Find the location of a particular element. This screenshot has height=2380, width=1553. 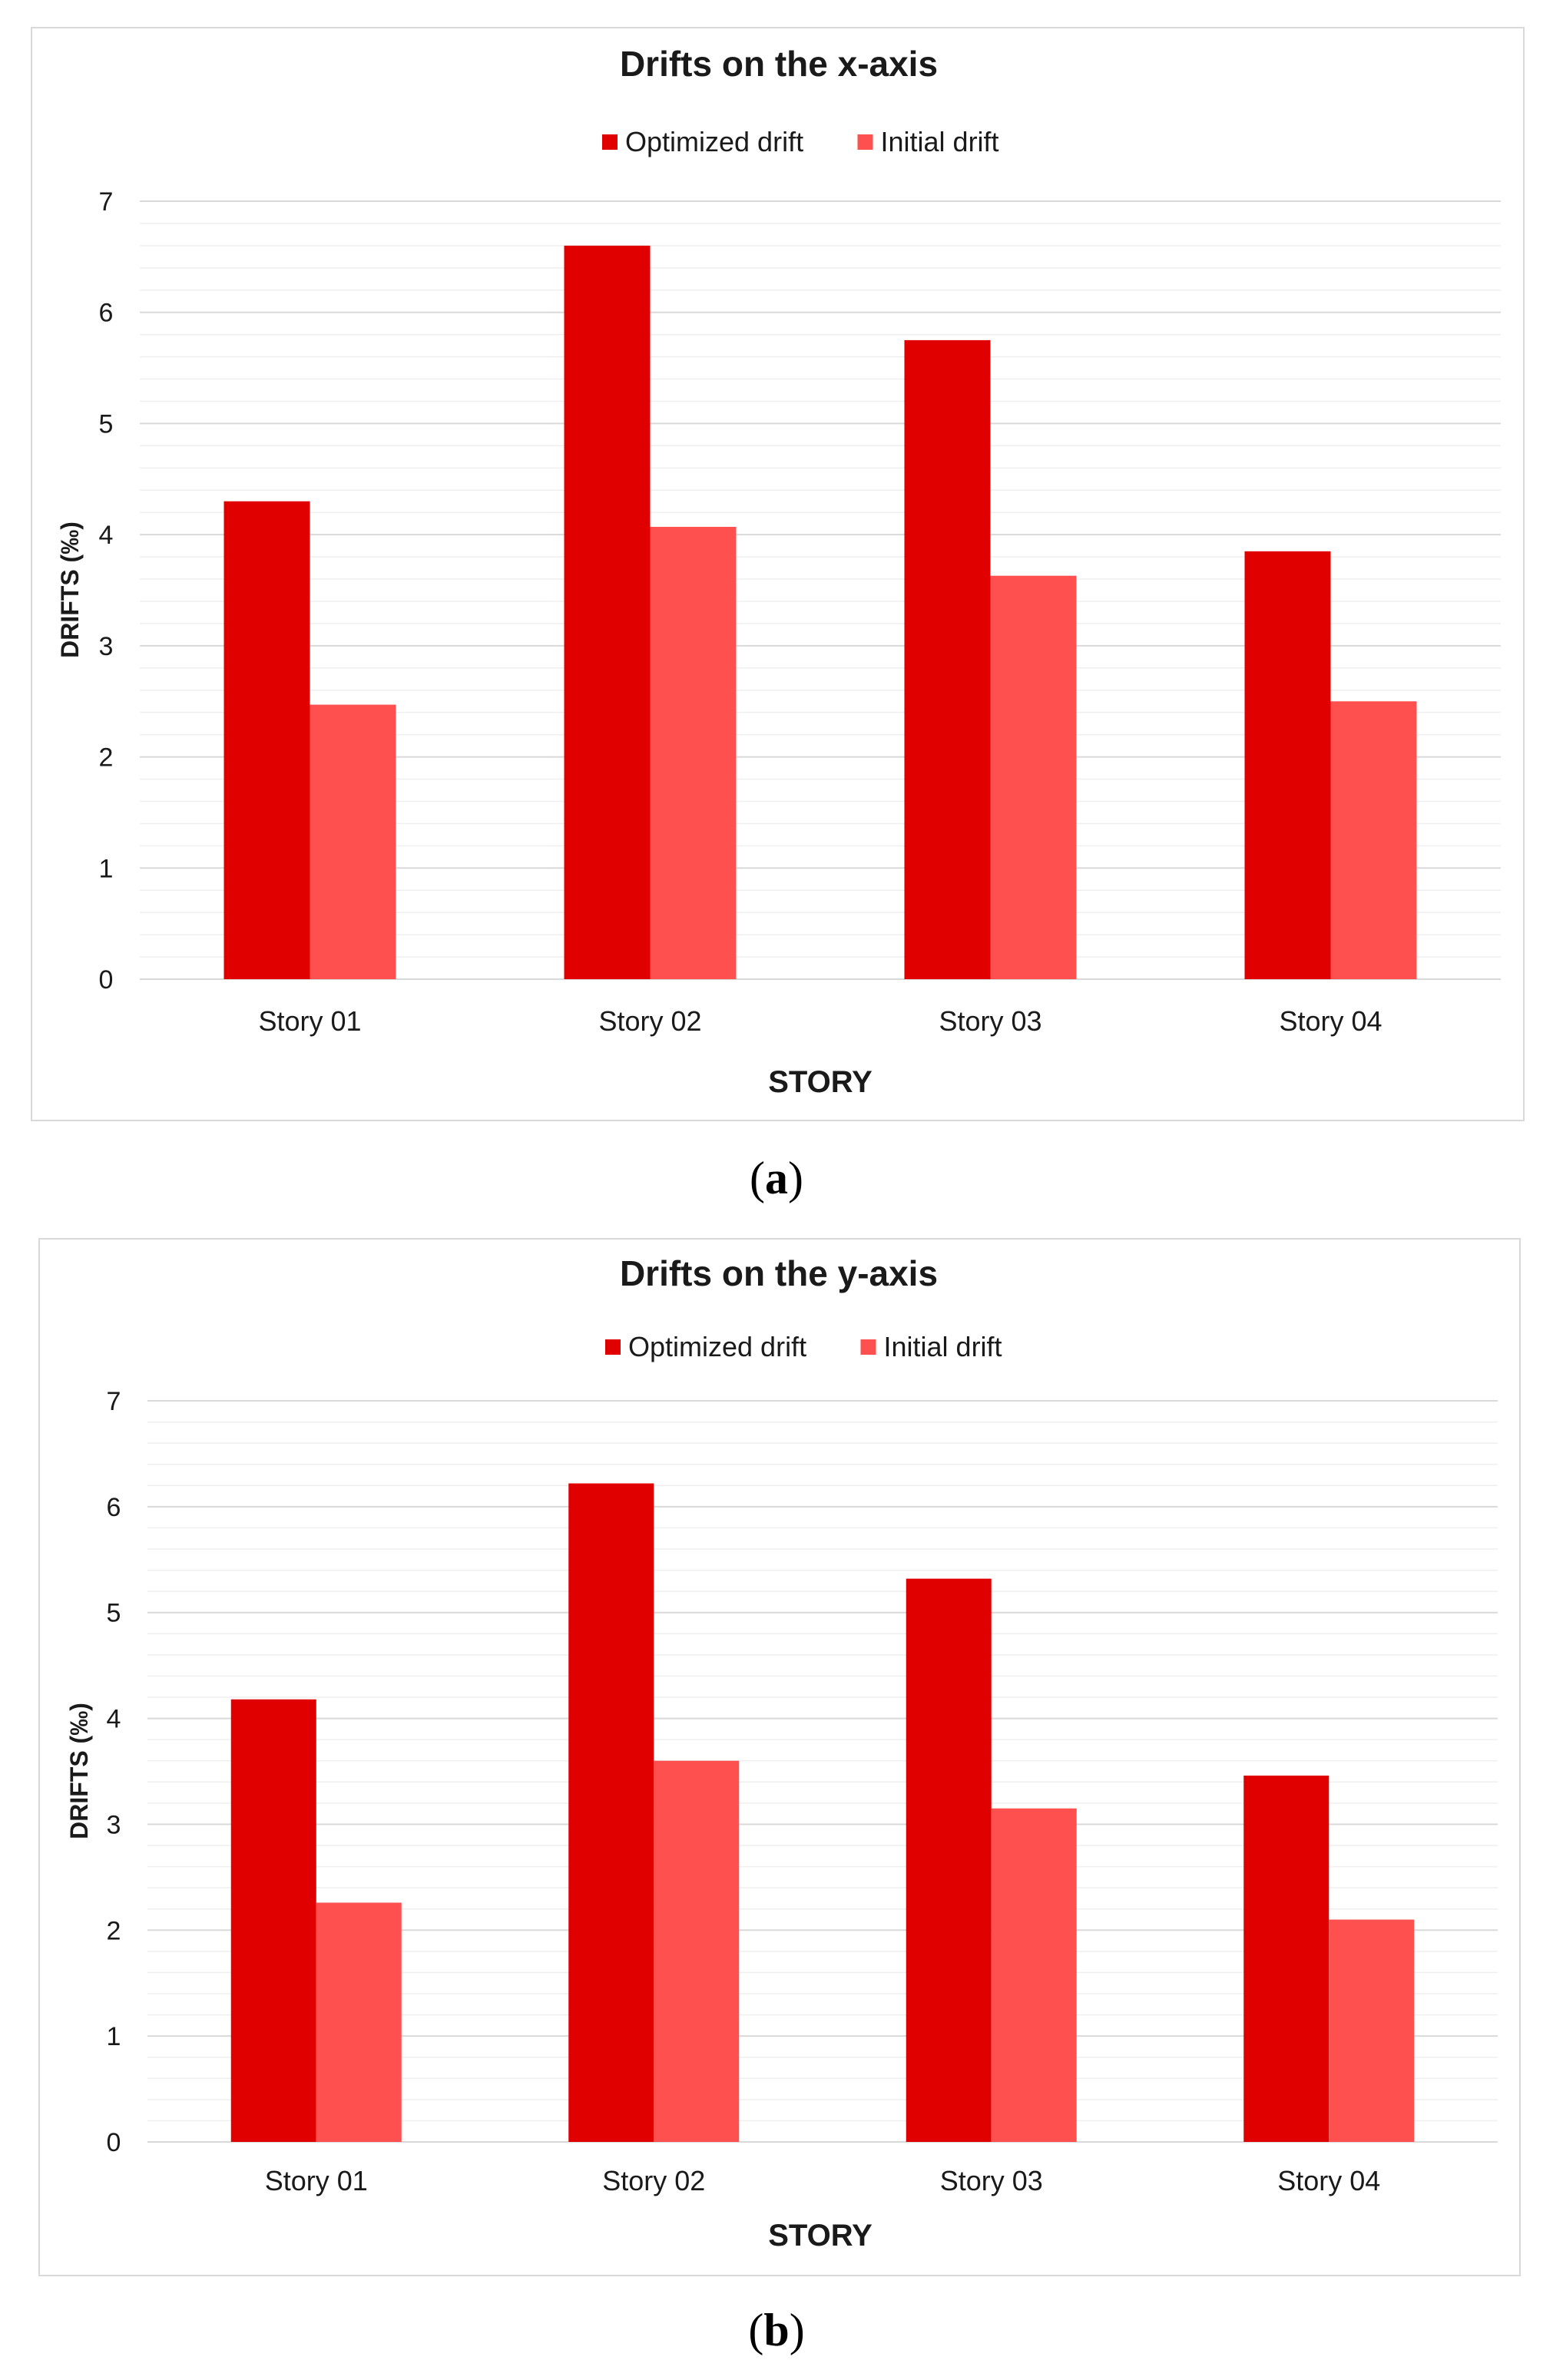

chart-title: Drifts on the x-axis is located at coordinates (779, 64).